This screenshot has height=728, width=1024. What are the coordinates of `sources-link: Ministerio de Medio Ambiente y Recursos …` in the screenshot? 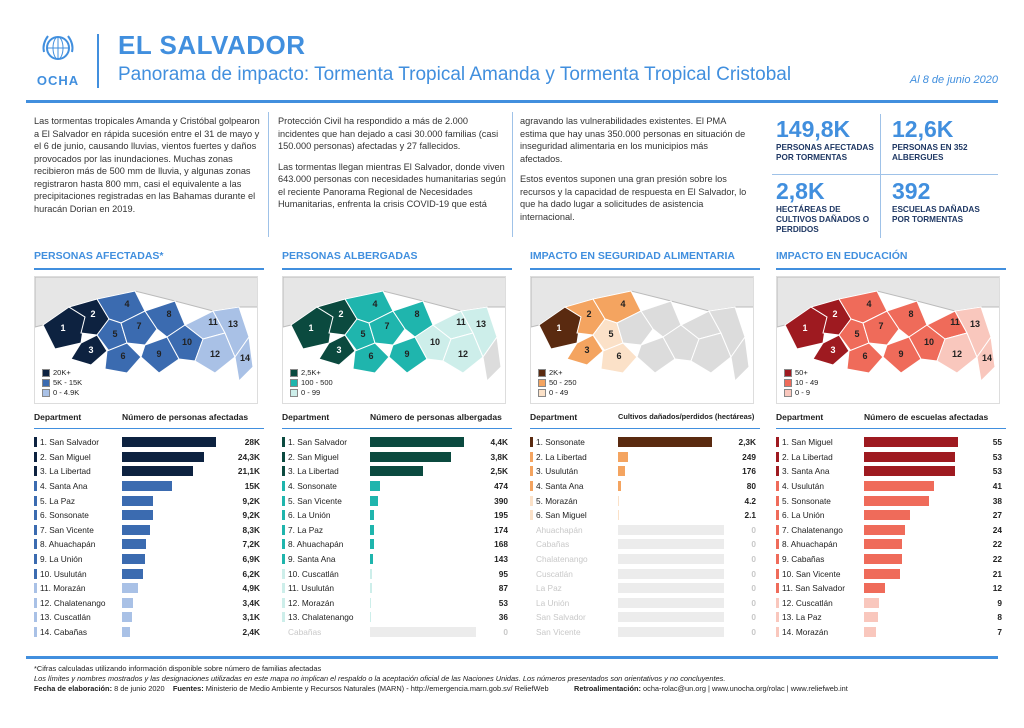 It's located at (377, 688).